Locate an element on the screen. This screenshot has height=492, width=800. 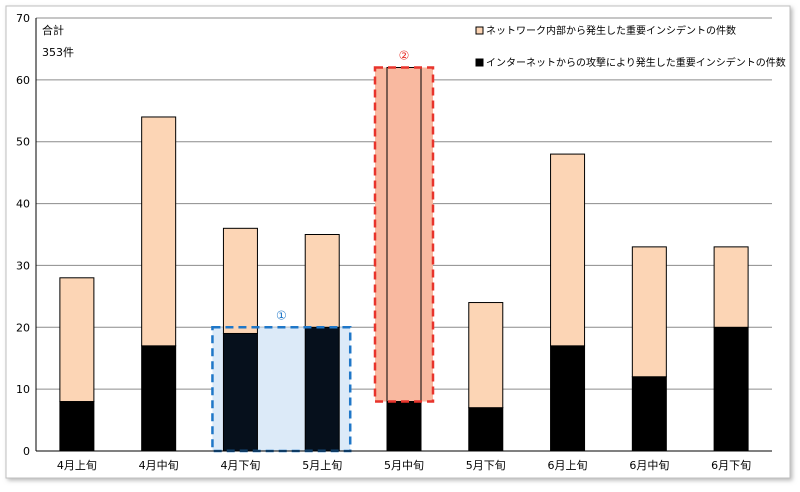
total-value: 353件 is located at coordinates (58, 52).